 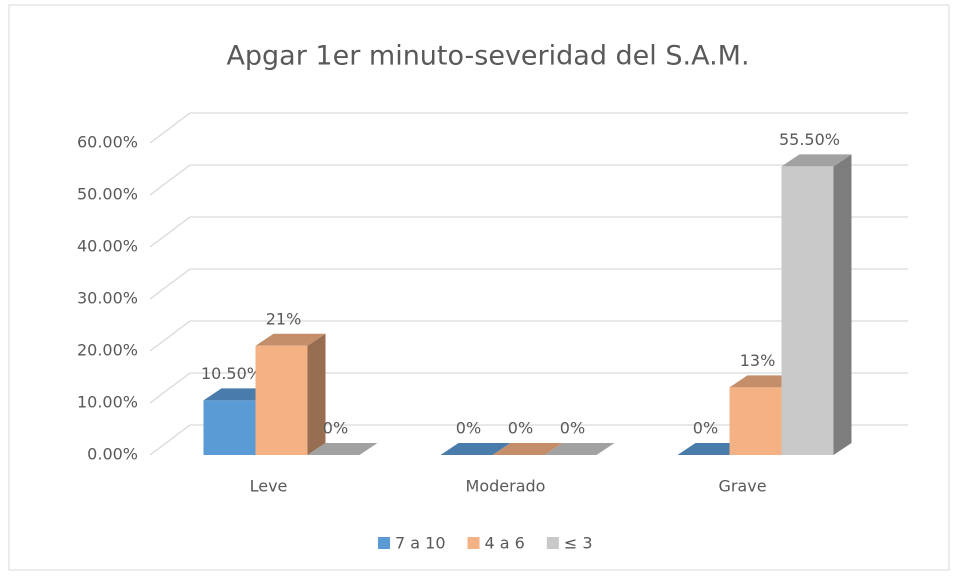 I want to click on legend-label: 7 a 10, so click(x=420, y=543).